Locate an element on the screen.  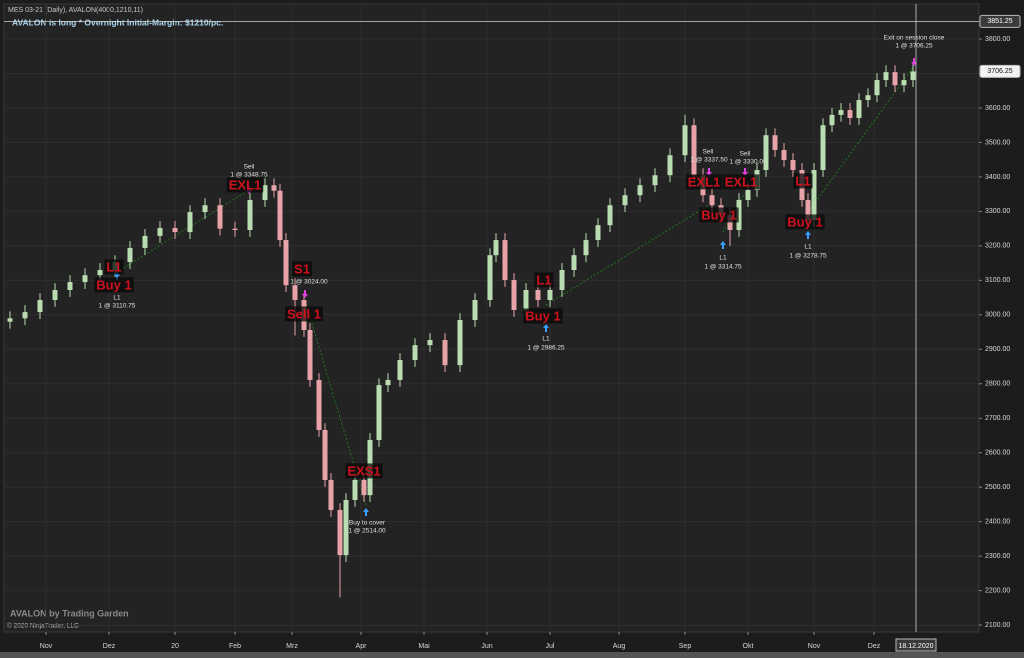
x-tick-label: Apr is located at coordinates (362, 646).